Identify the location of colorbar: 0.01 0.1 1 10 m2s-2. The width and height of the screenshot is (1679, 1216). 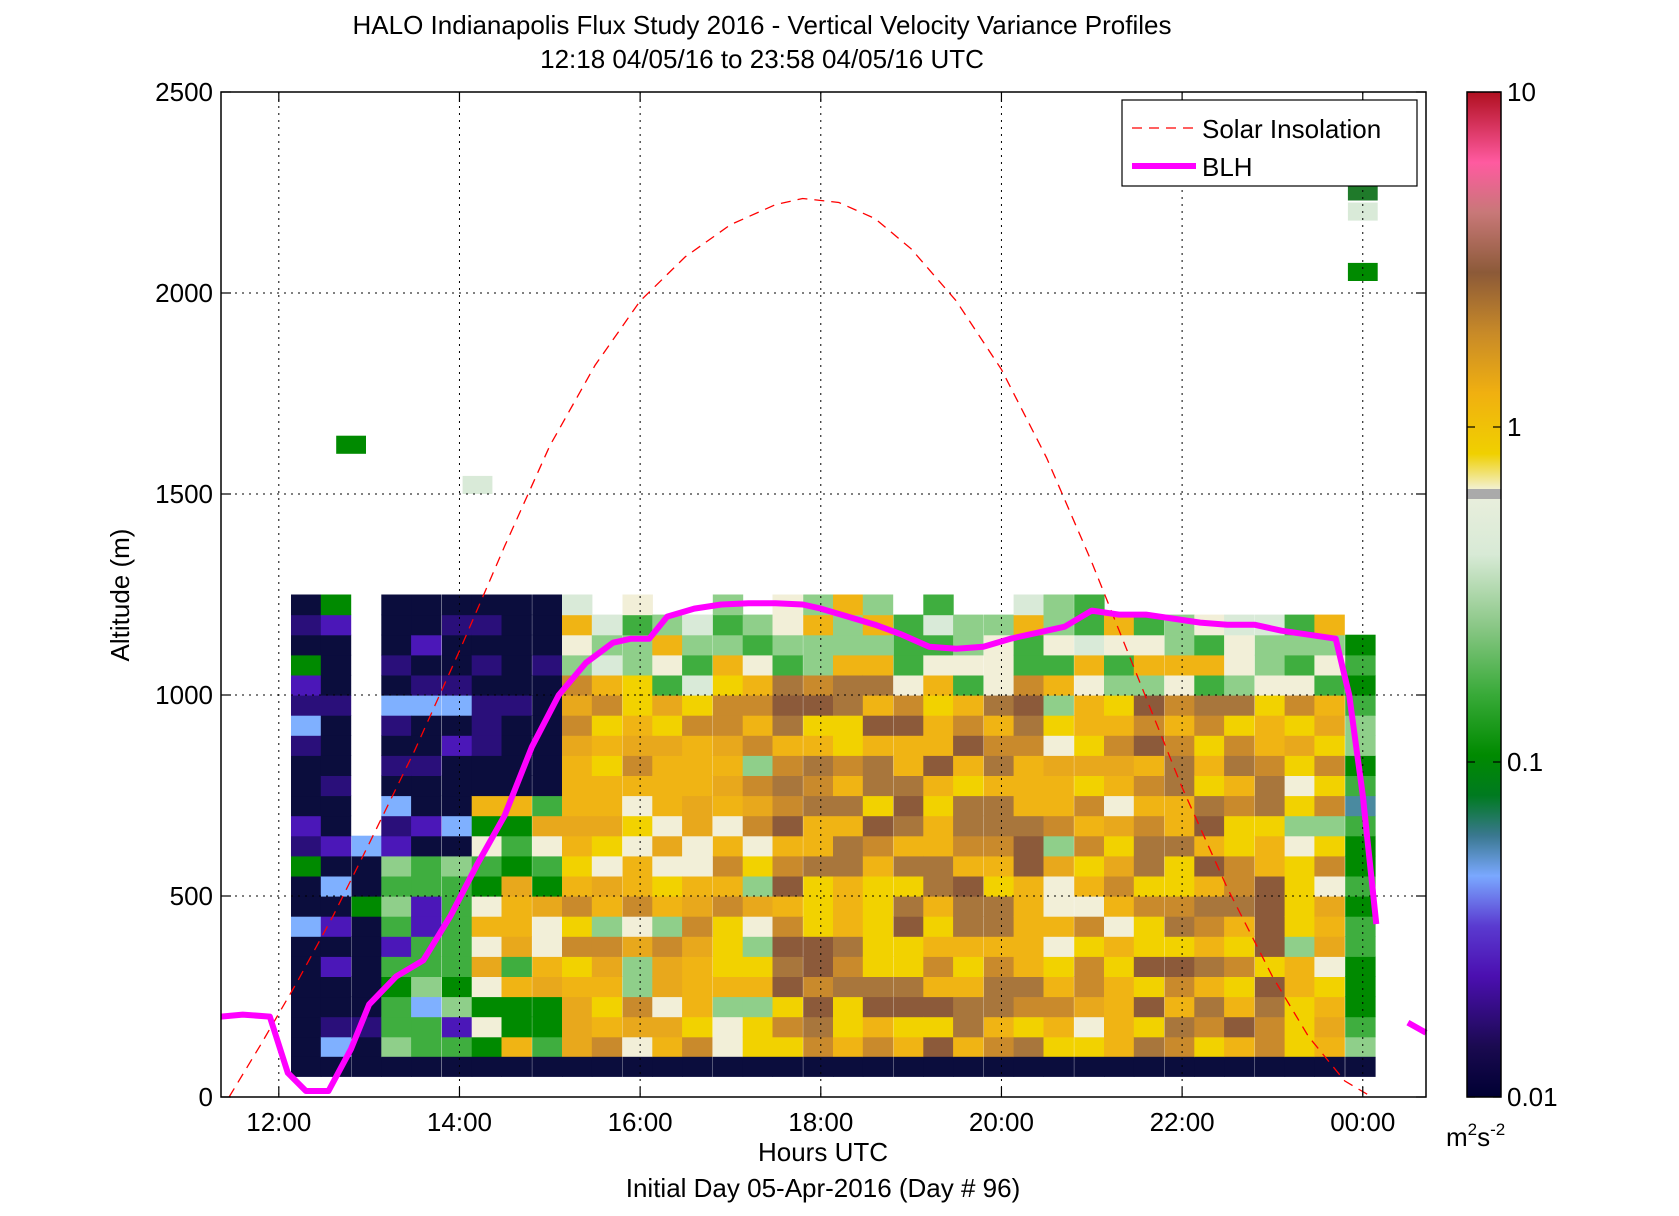
(1502, 614).